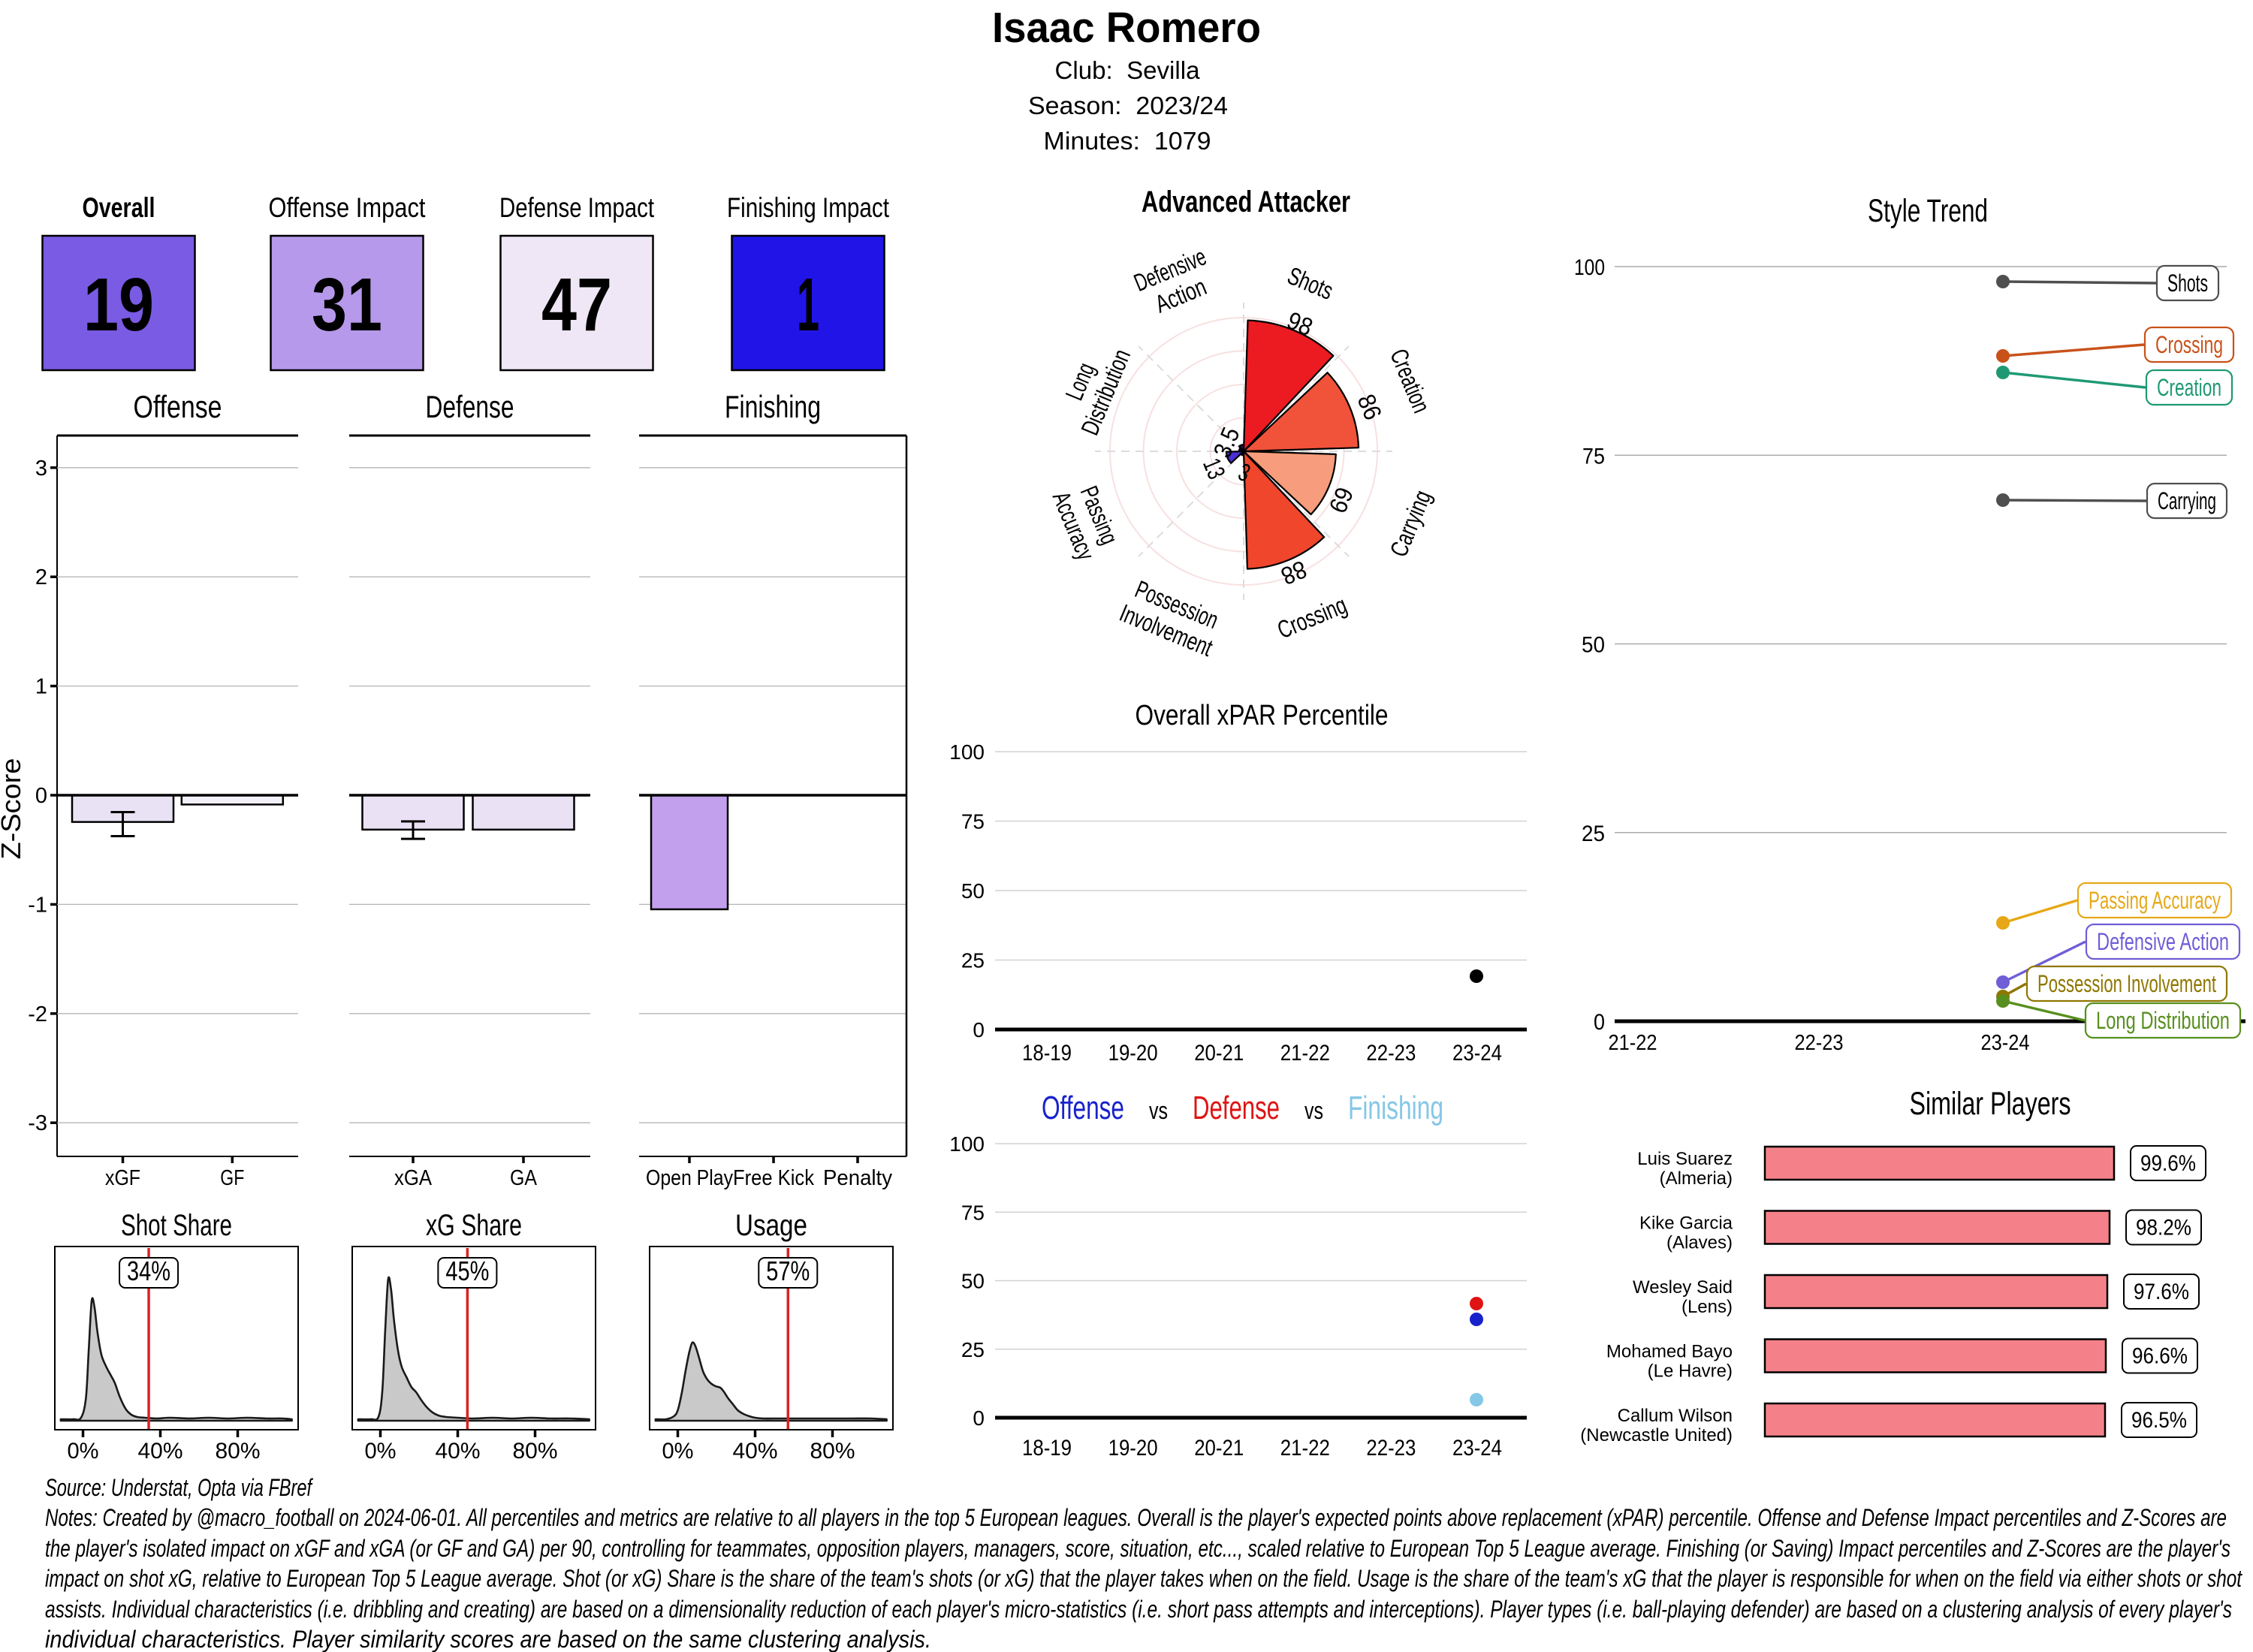 This screenshot has height=1652, width=2253. What do you see at coordinates (1669, 1352) in the screenshot?
I see `svg-text: Mohamed Bayo` at bounding box center [1669, 1352].